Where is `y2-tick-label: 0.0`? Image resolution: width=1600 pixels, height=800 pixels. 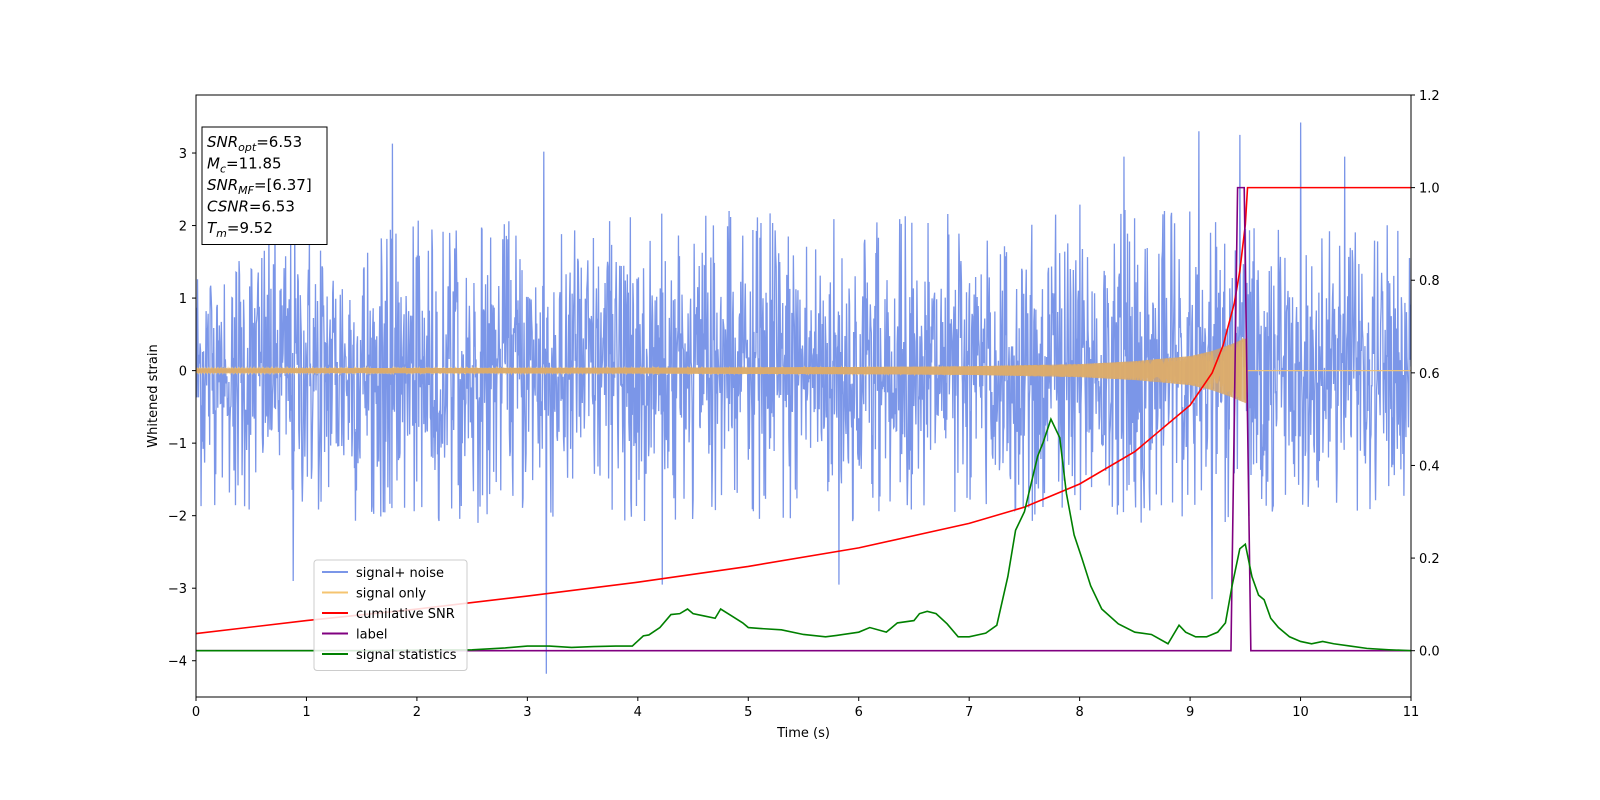
y2-tick-label: 0.0 is located at coordinates (1429, 652).